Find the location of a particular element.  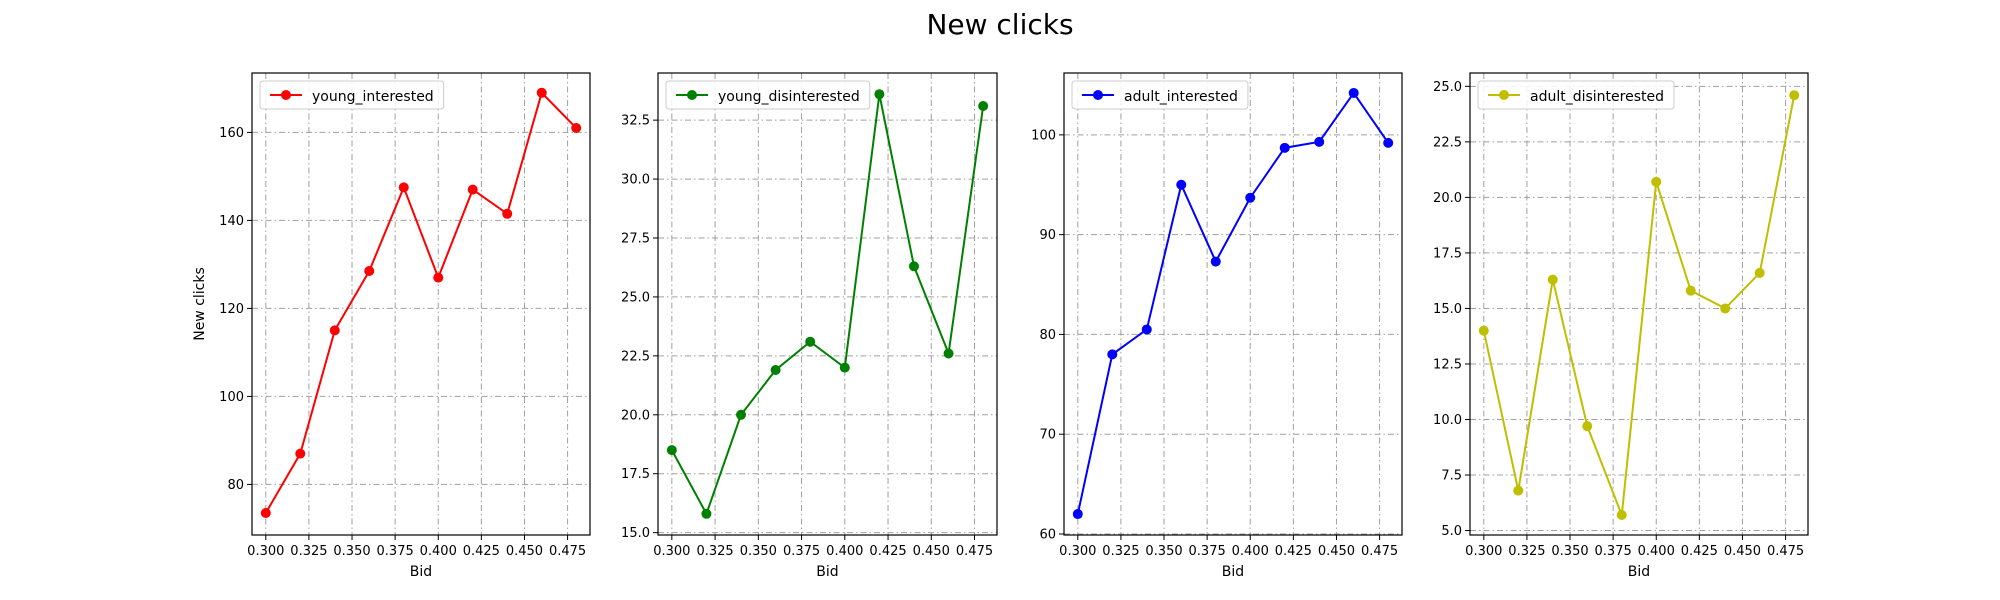

legend: adult_disinterested is located at coordinates (1576, 95).